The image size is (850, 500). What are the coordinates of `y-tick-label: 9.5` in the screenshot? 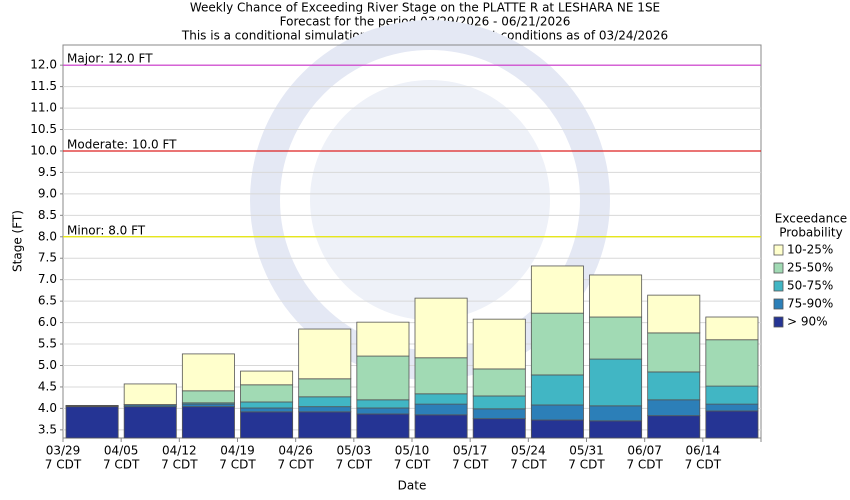 It's located at (47, 172).